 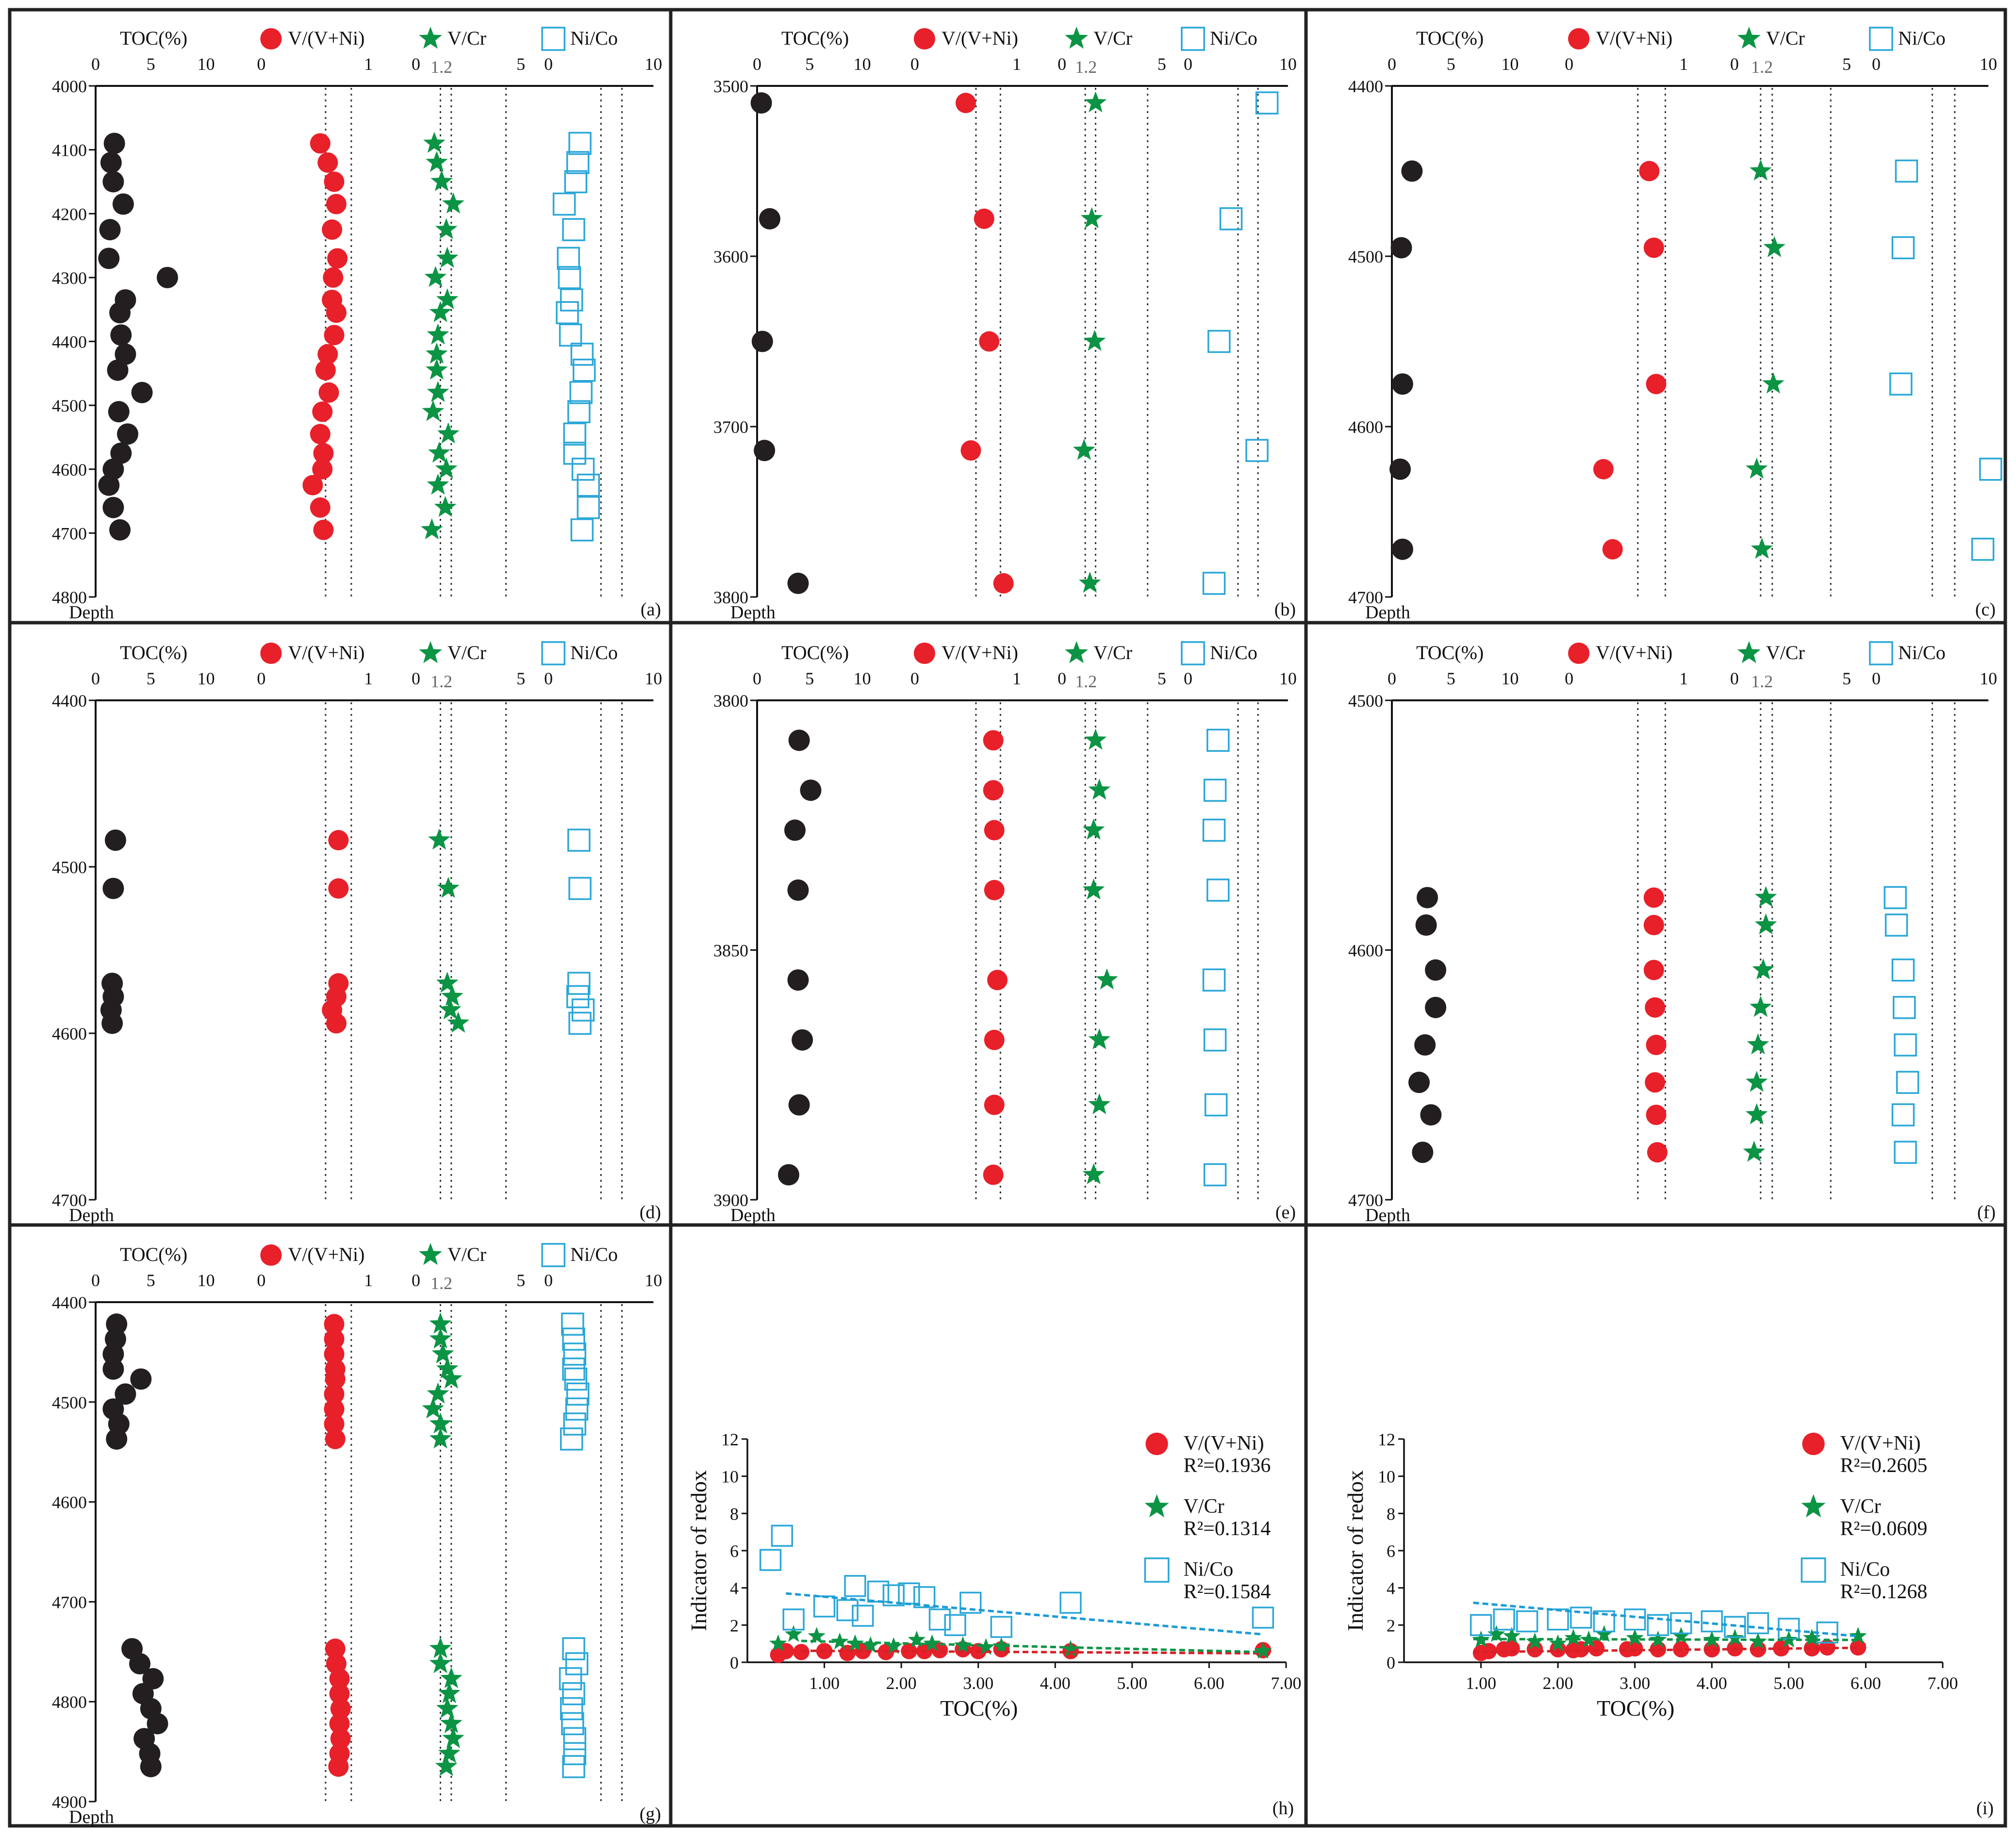 I want to click on vcr-tick-5: 5, so click(x=1846, y=64).